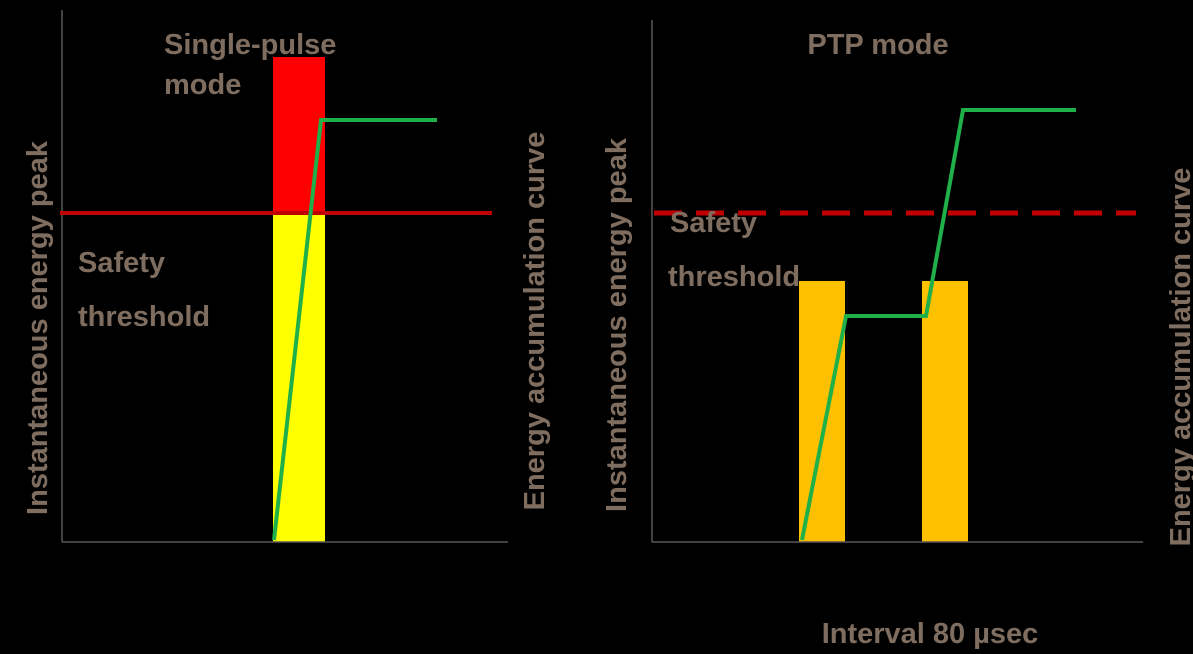  What do you see at coordinates (930, 633) in the screenshot?
I see `interval-caption: Interval 80 µsec` at bounding box center [930, 633].